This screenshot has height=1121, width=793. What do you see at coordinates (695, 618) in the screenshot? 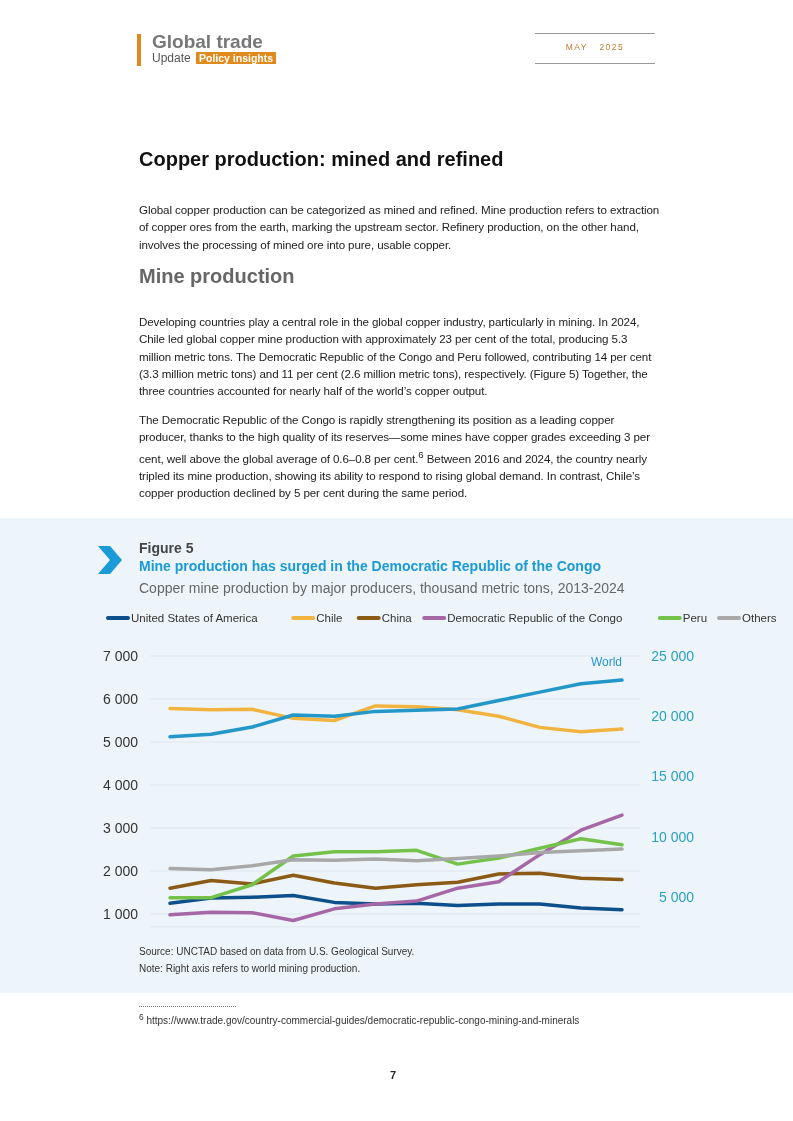
I see `legend-label: Peru` at bounding box center [695, 618].